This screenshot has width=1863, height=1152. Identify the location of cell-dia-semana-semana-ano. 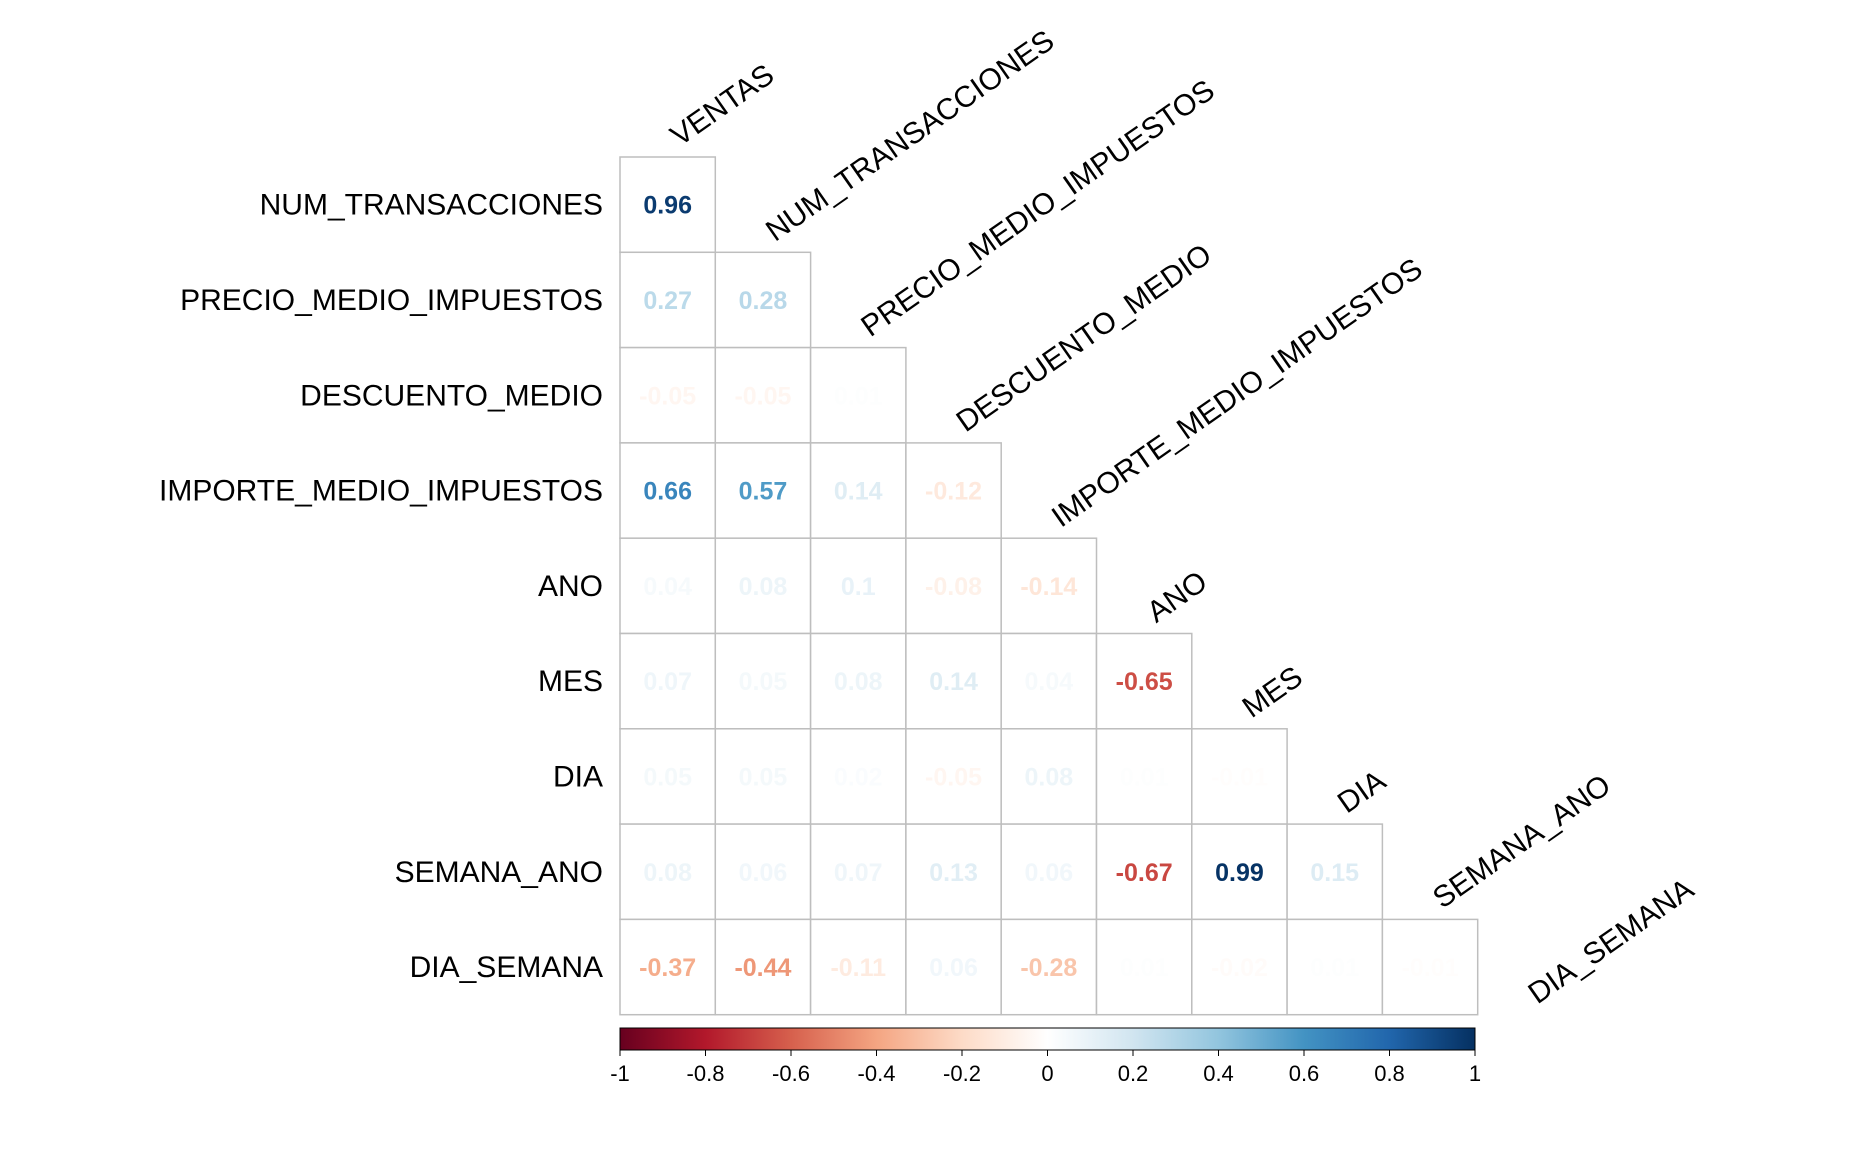
(1430, 967).